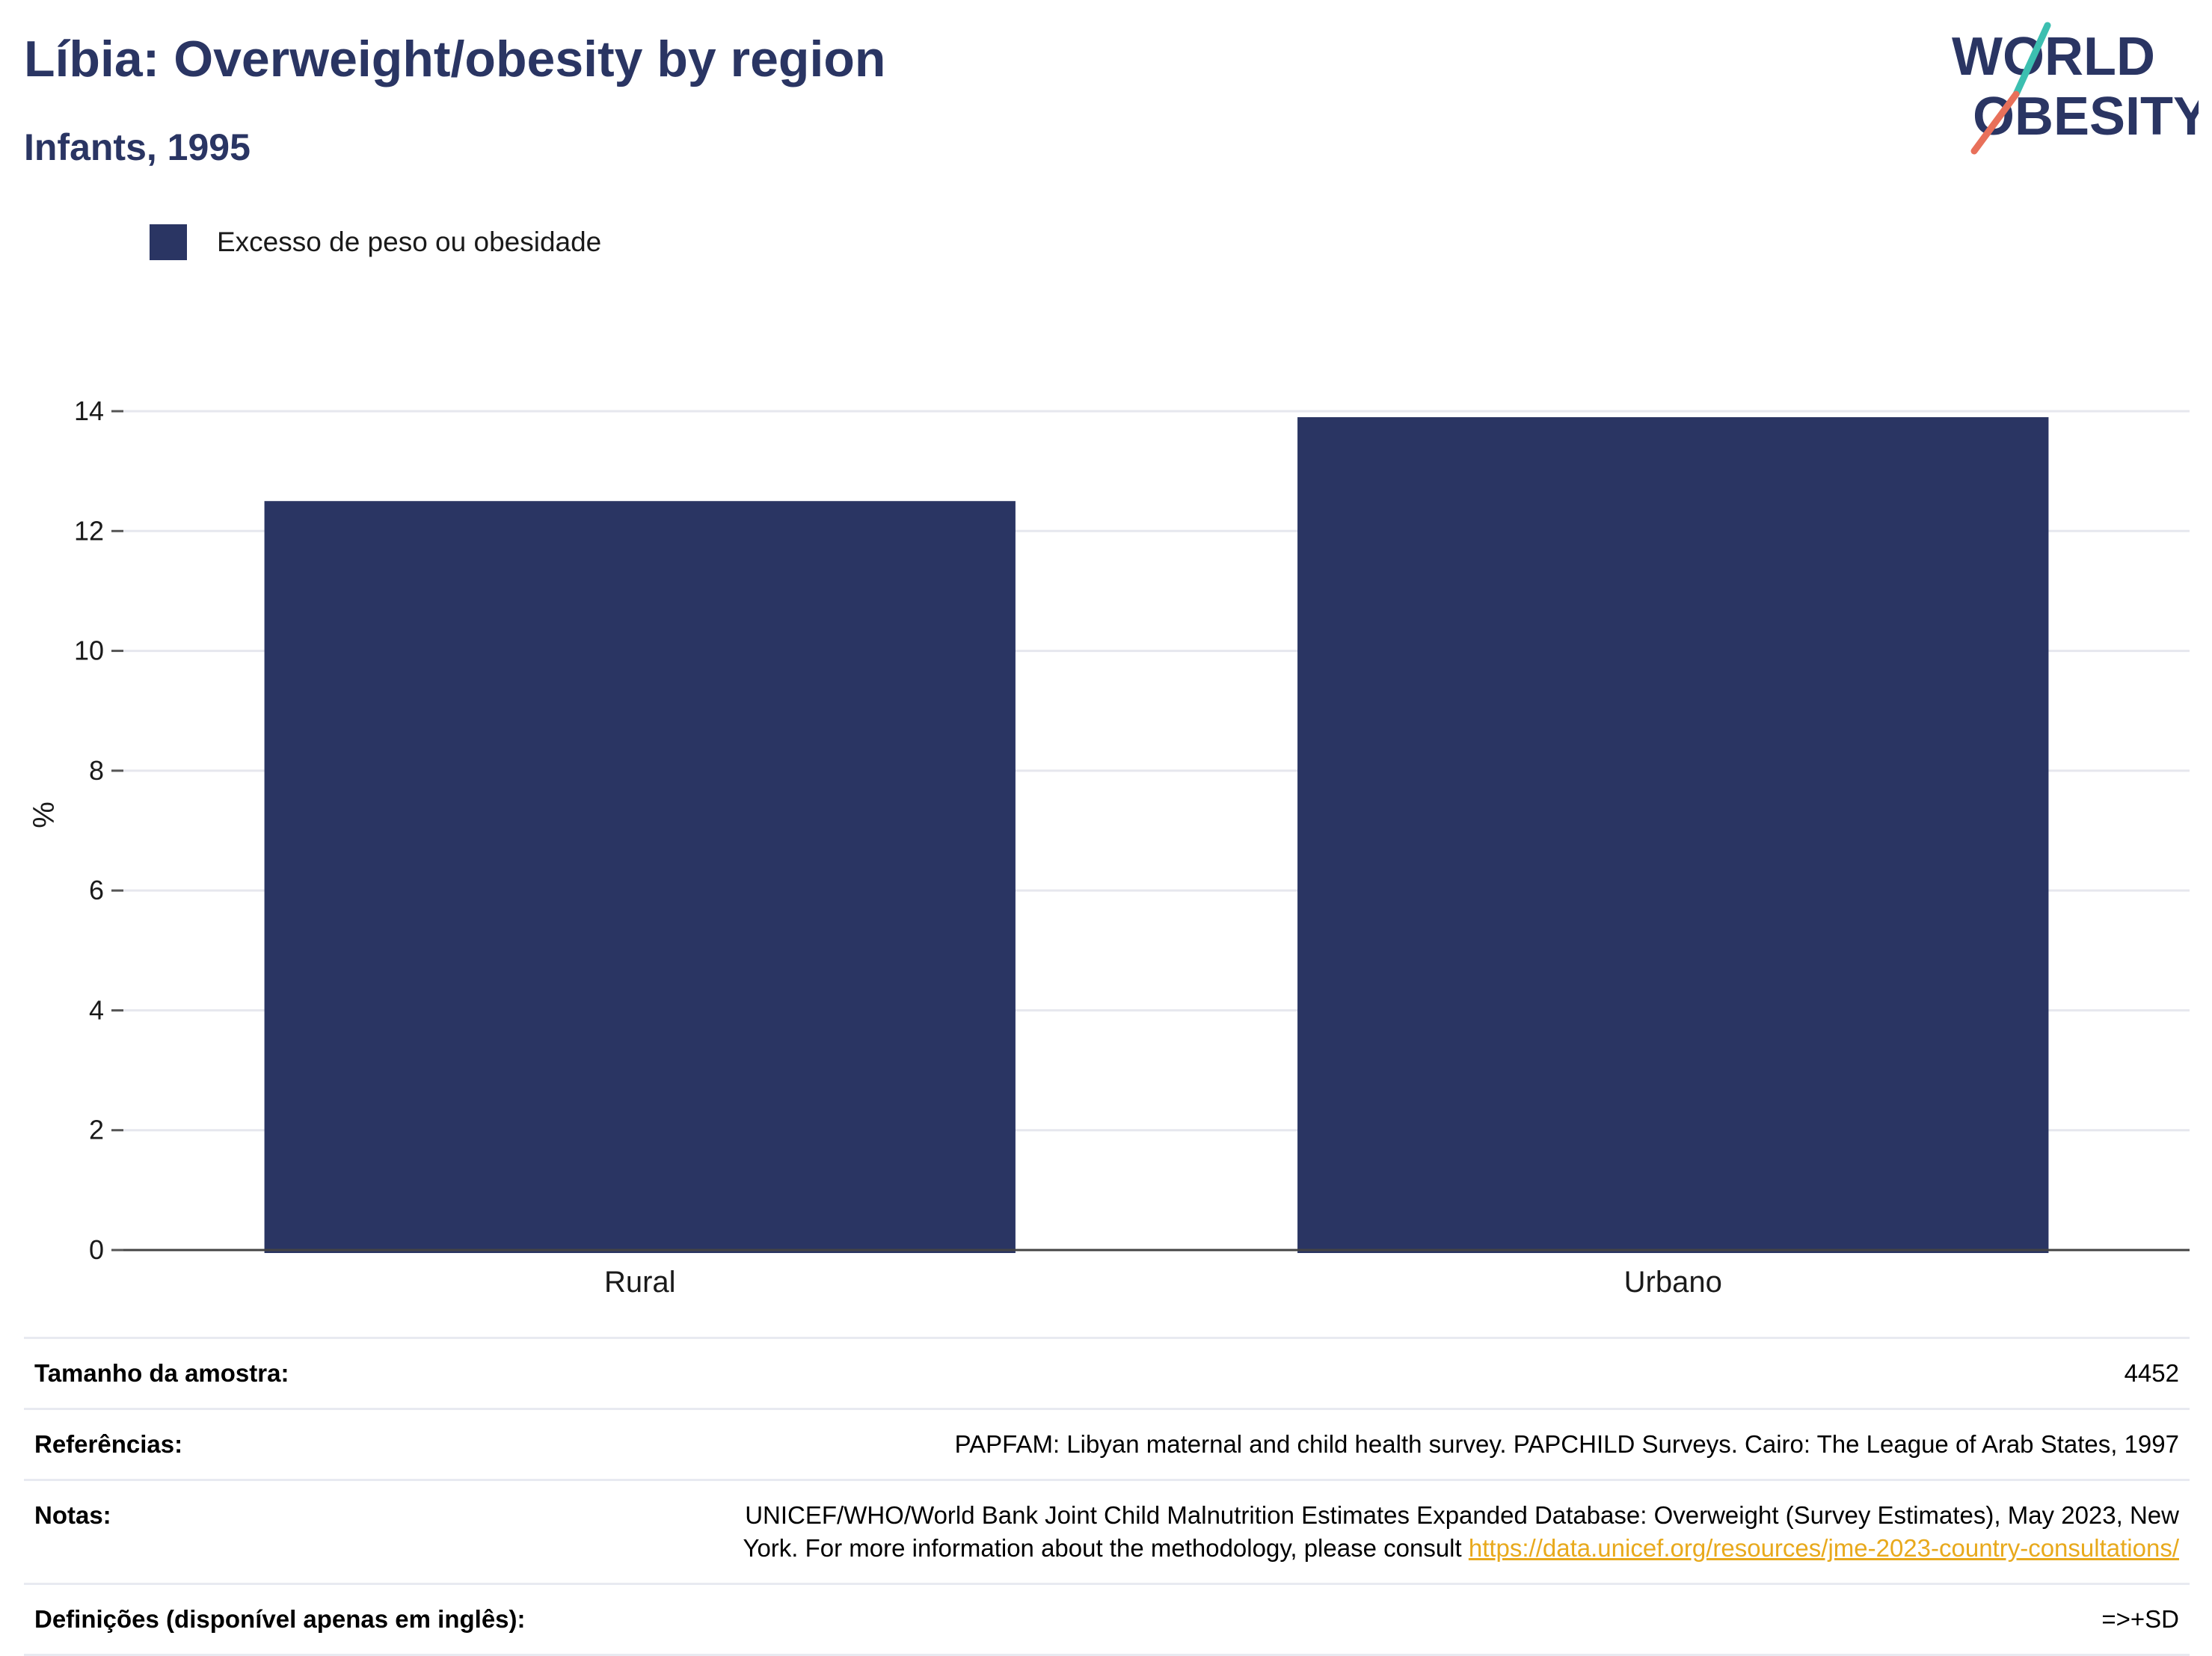 This screenshot has height=1656, width=2212. I want to click on sample-label: Tamanho da amostra:, so click(161, 1373).